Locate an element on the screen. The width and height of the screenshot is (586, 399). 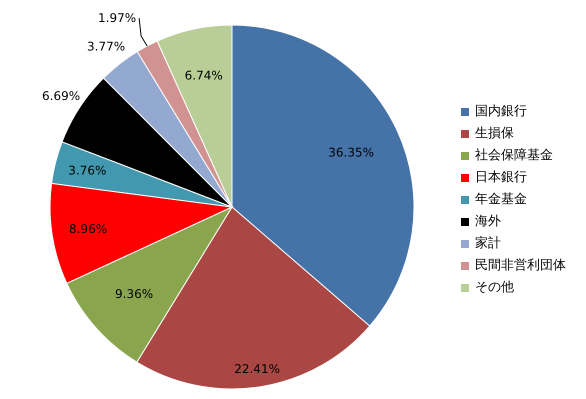
legend-label: 日本銀行 is located at coordinates (501, 177).